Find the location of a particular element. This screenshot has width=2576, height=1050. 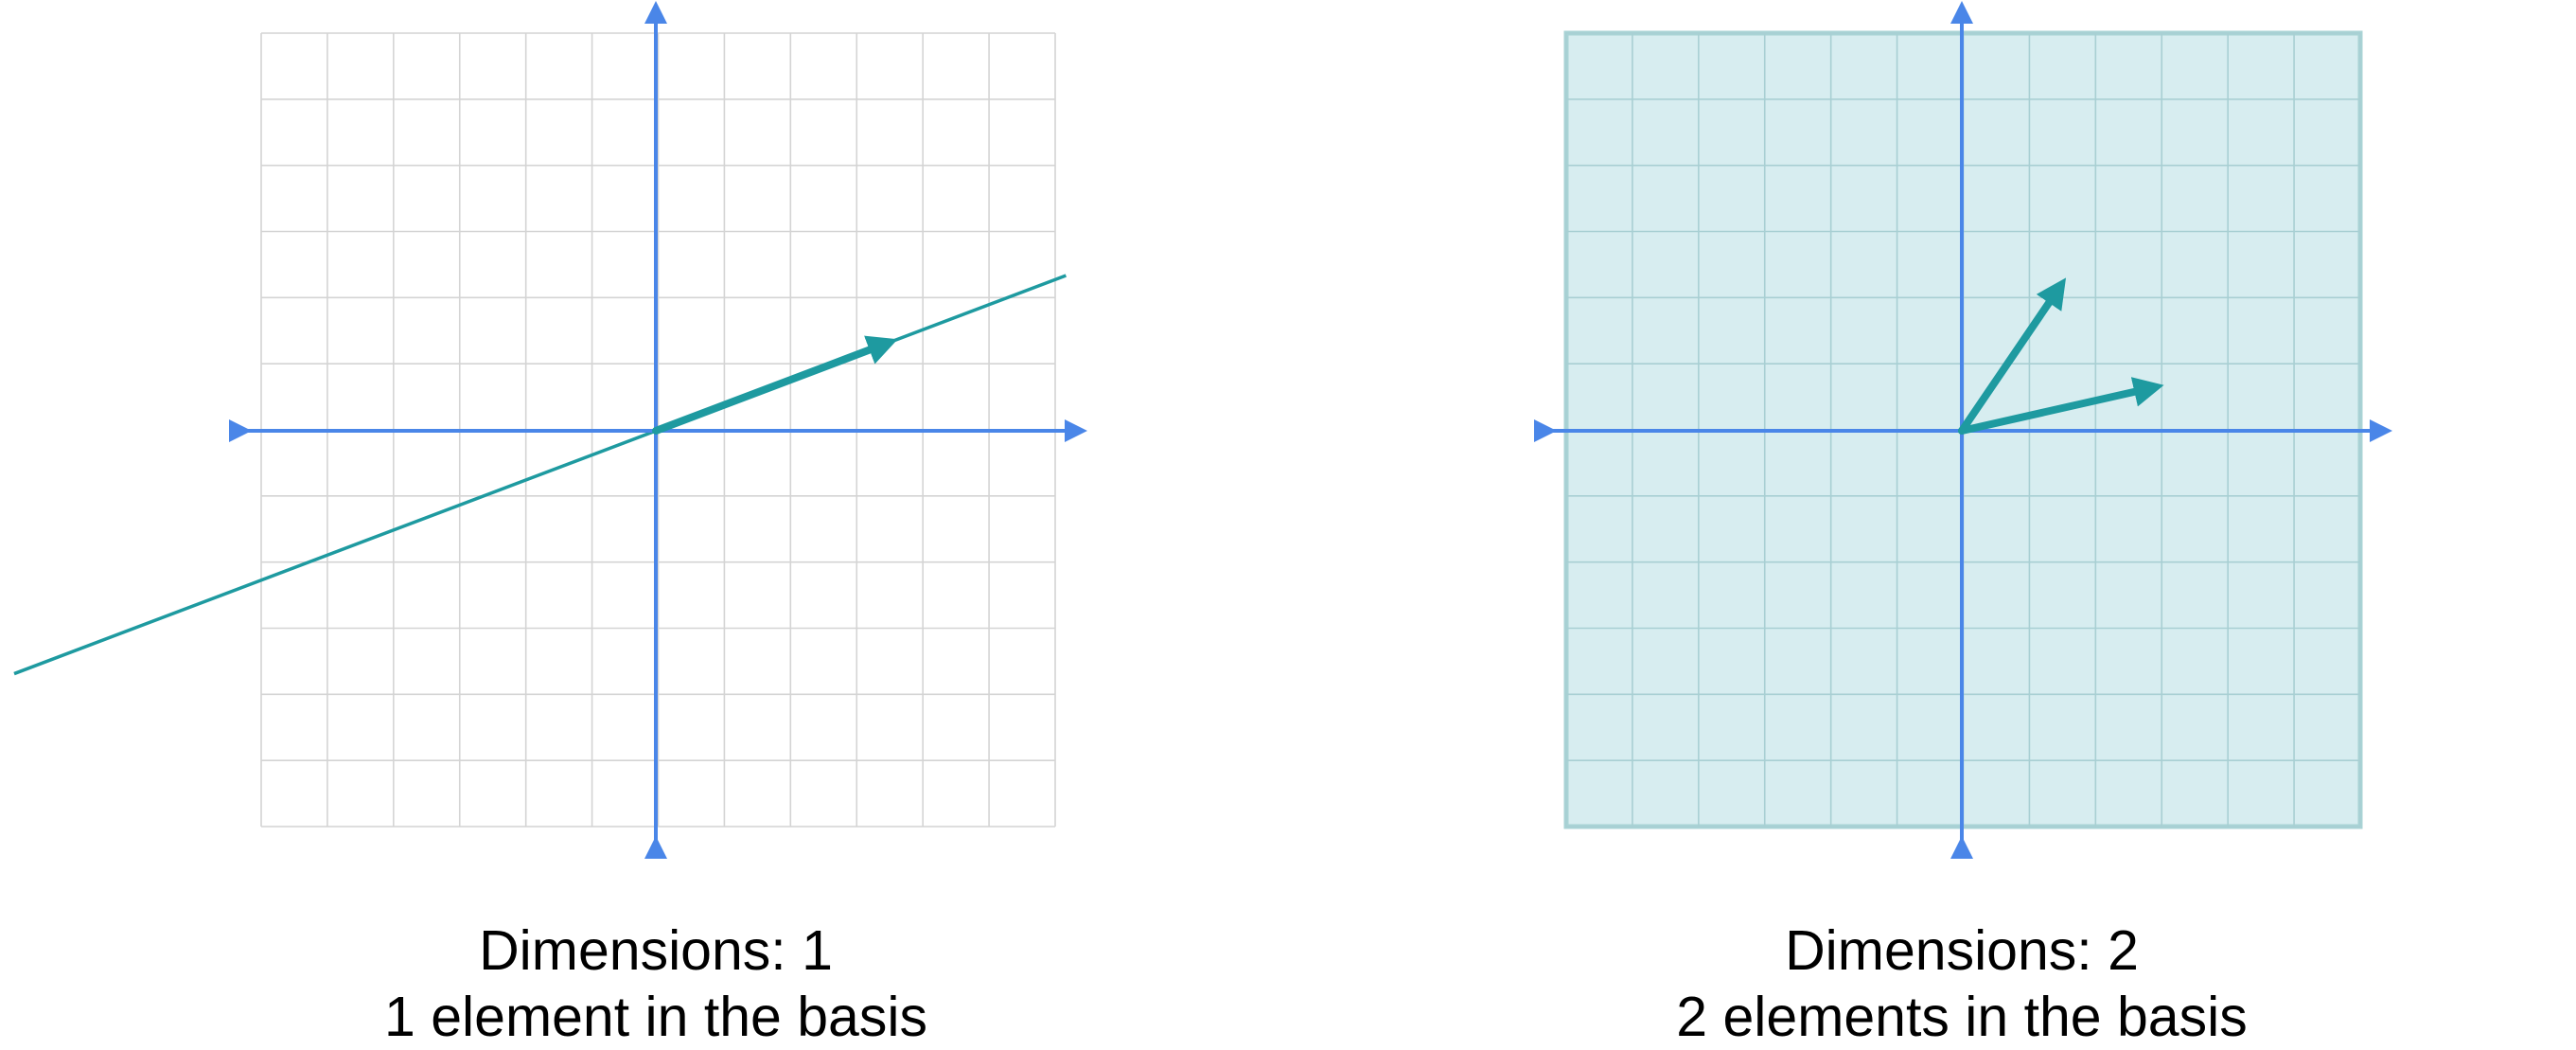

one-dimensional-caption: Dimensions: 1 1 element in the basis is located at coordinates (656, 983).